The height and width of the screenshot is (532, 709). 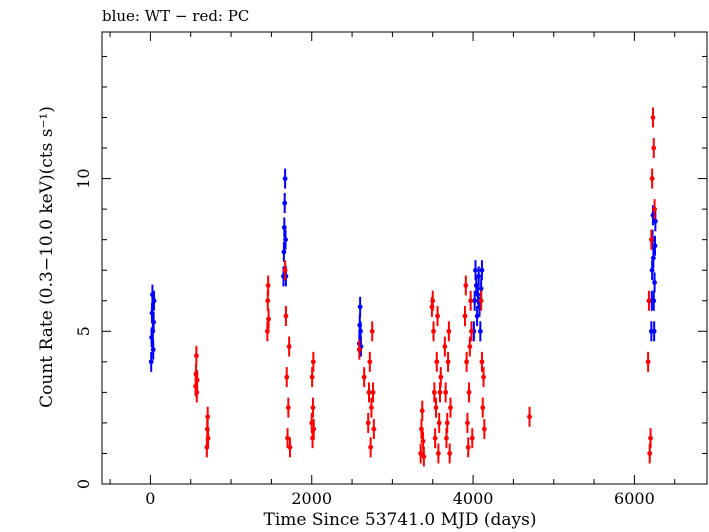 What do you see at coordinates (634, 498) in the screenshot?
I see `x-tick-label: 6000` at bounding box center [634, 498].